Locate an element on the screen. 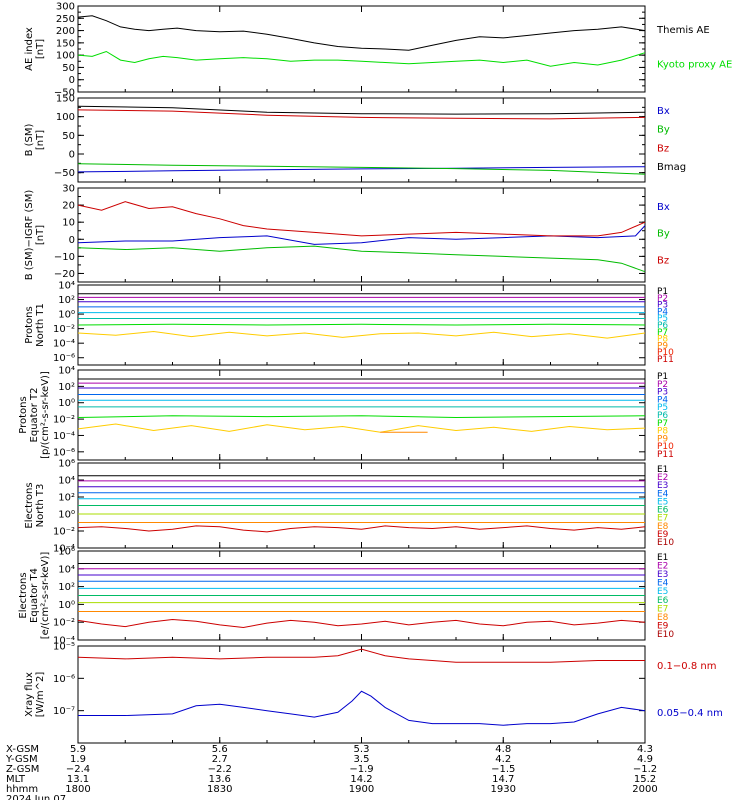 The width and height of the screenshot is (750, 800). legend-label: P2 is located at coordinates (662, 299).